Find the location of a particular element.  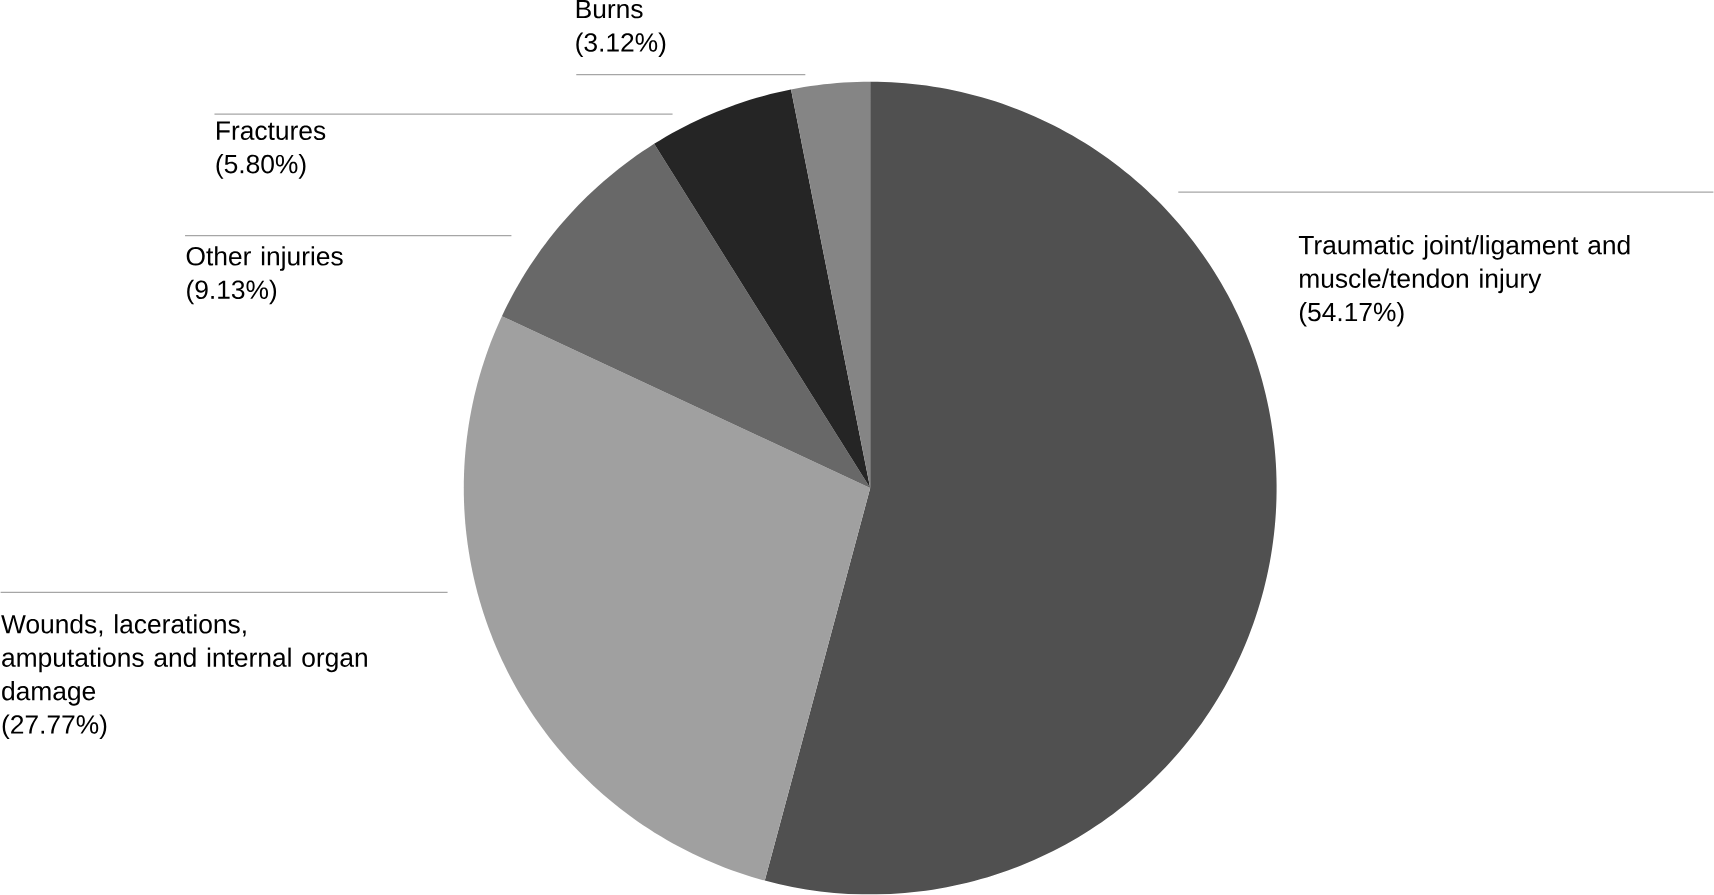

data-label: (9.13%) is located at coordinates (232, 292).